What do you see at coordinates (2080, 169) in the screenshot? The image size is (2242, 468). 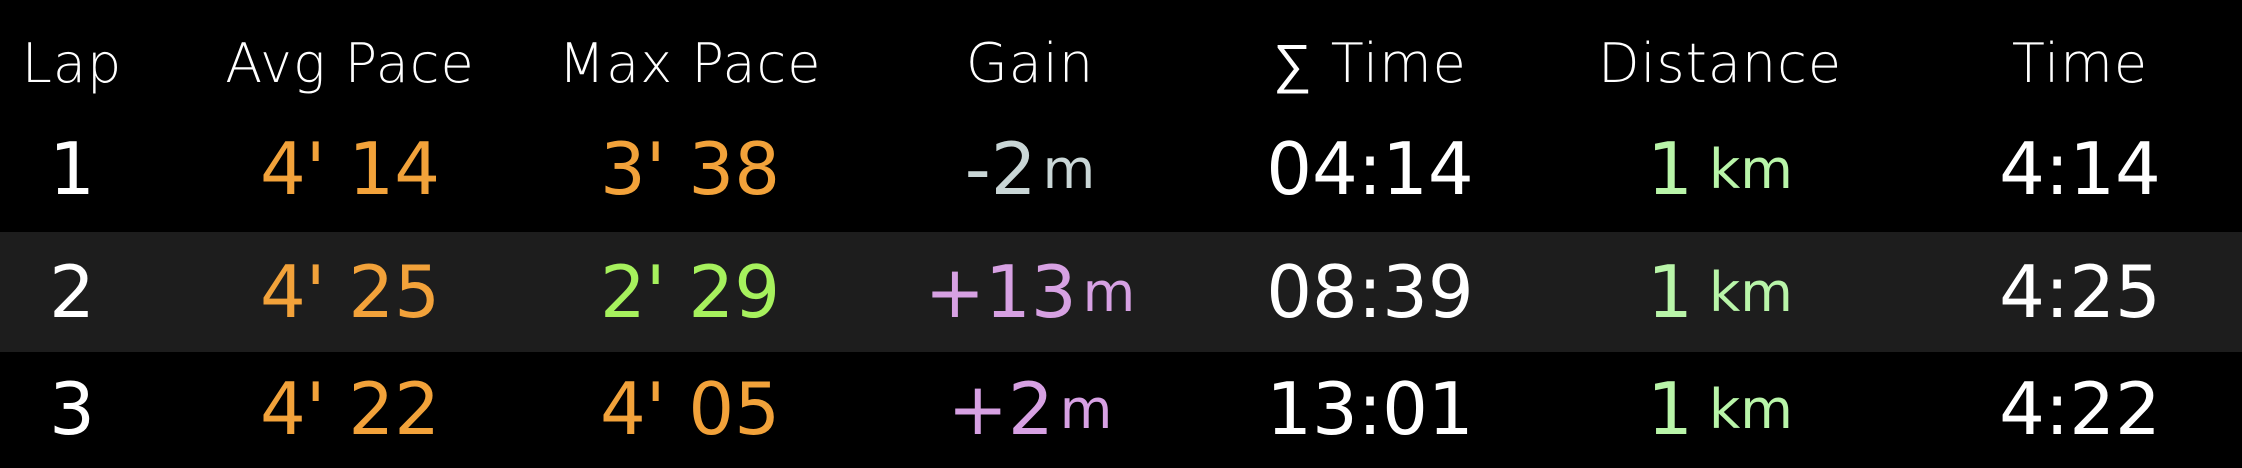 I see `time-value: 4:14` at bounding box center [2080, 169].